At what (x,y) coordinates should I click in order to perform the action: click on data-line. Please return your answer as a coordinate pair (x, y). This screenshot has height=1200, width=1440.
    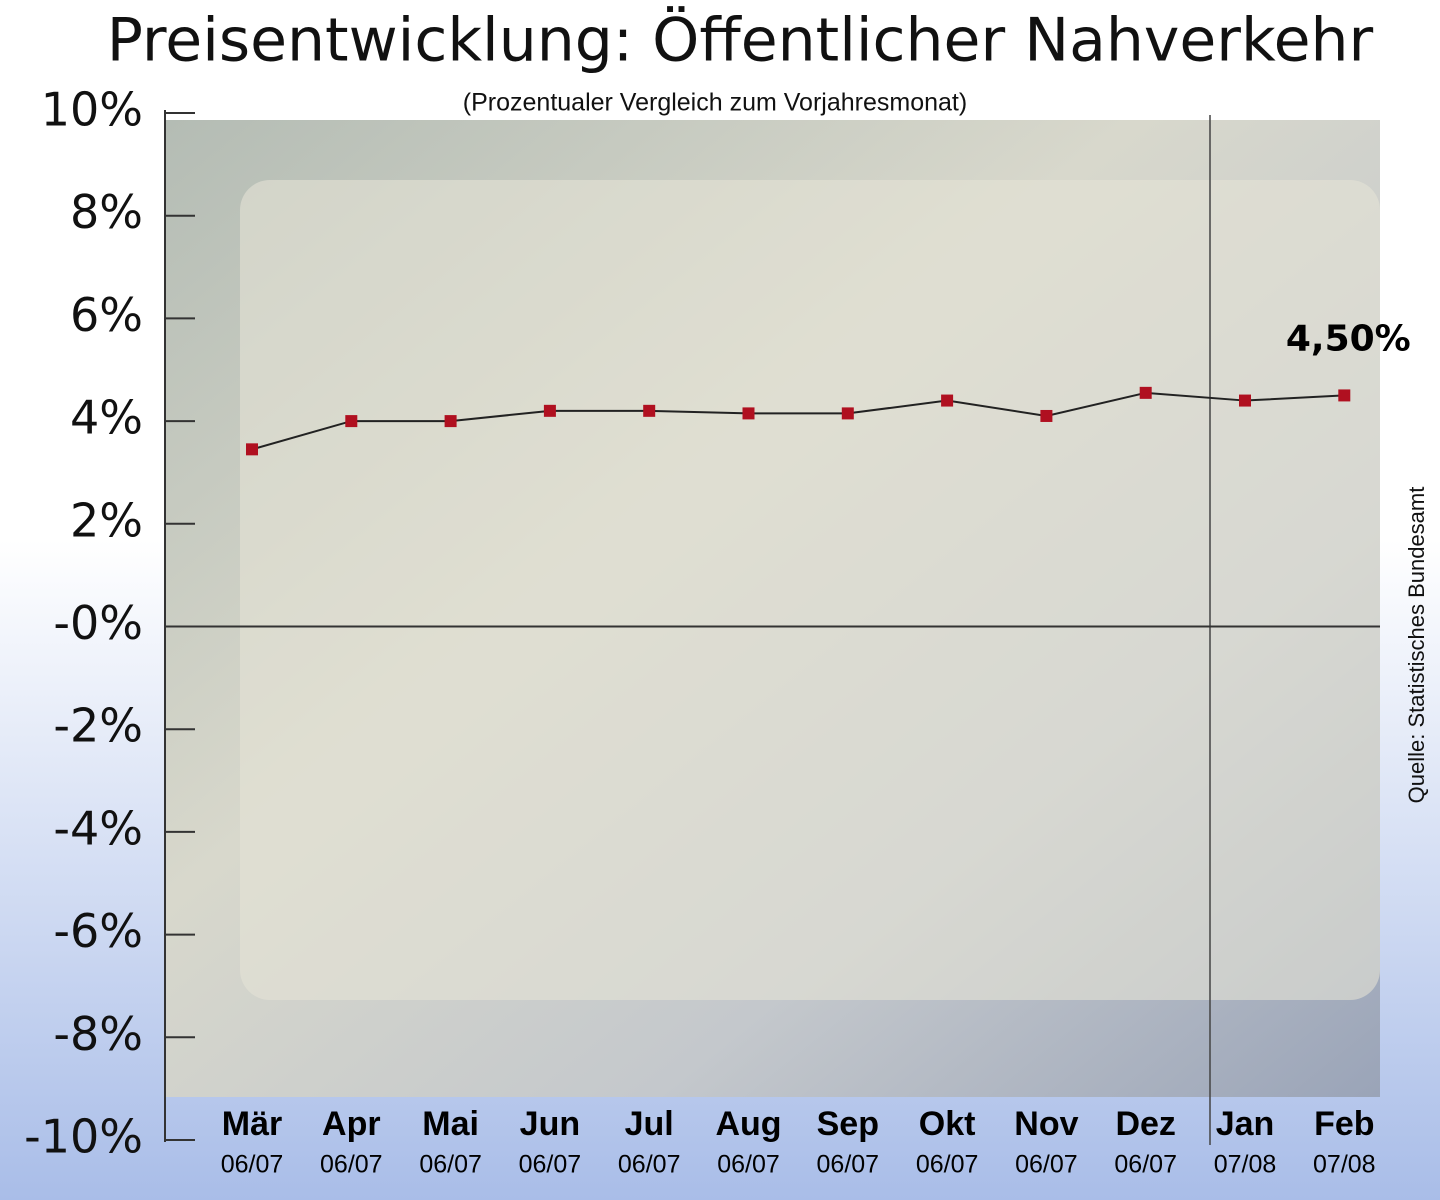
    Looking at the image, I should click on (798, 421).